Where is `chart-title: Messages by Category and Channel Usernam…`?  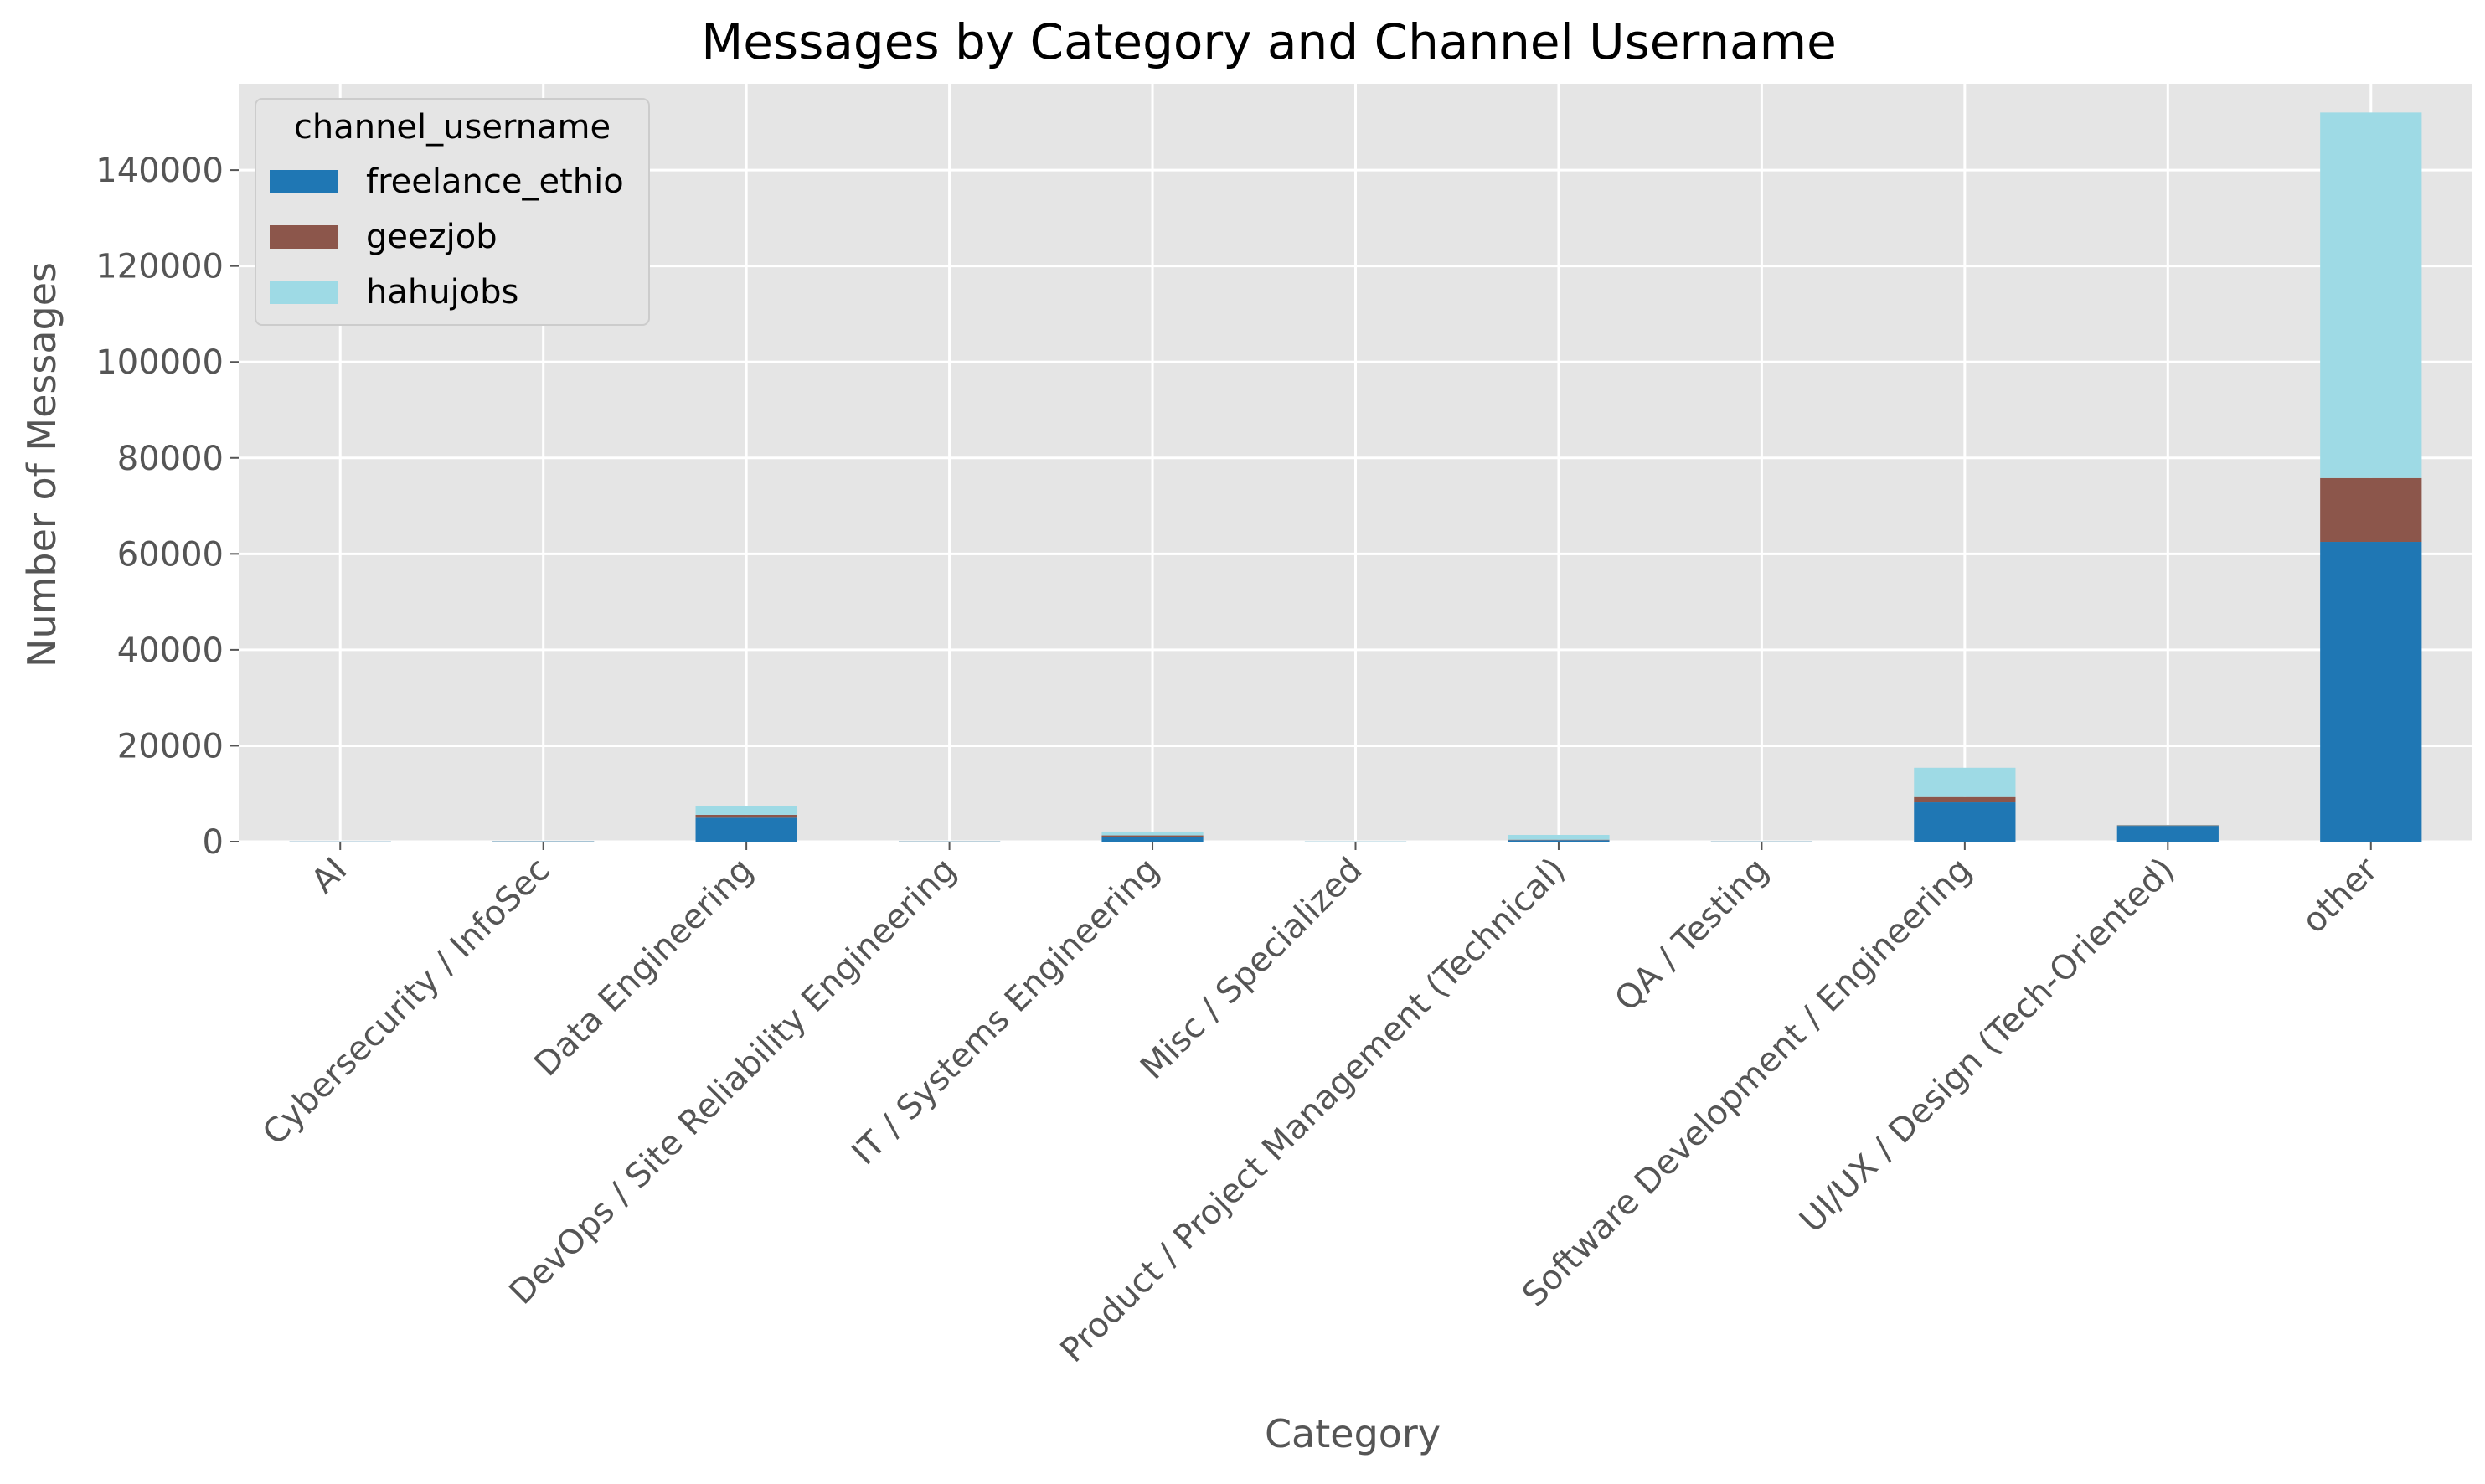 chart-title: Messages by Category and Channel Usernam… is located at coordinates (1269, 41).